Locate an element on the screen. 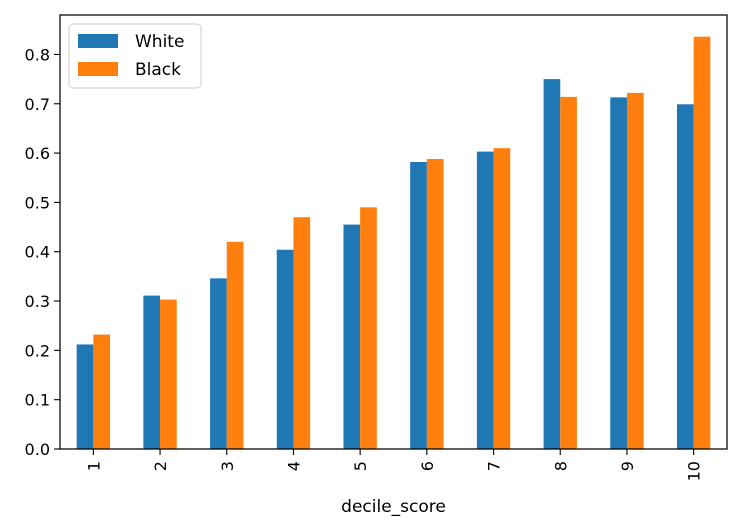  legend-label-white: White is located at coordinates (159, 42).